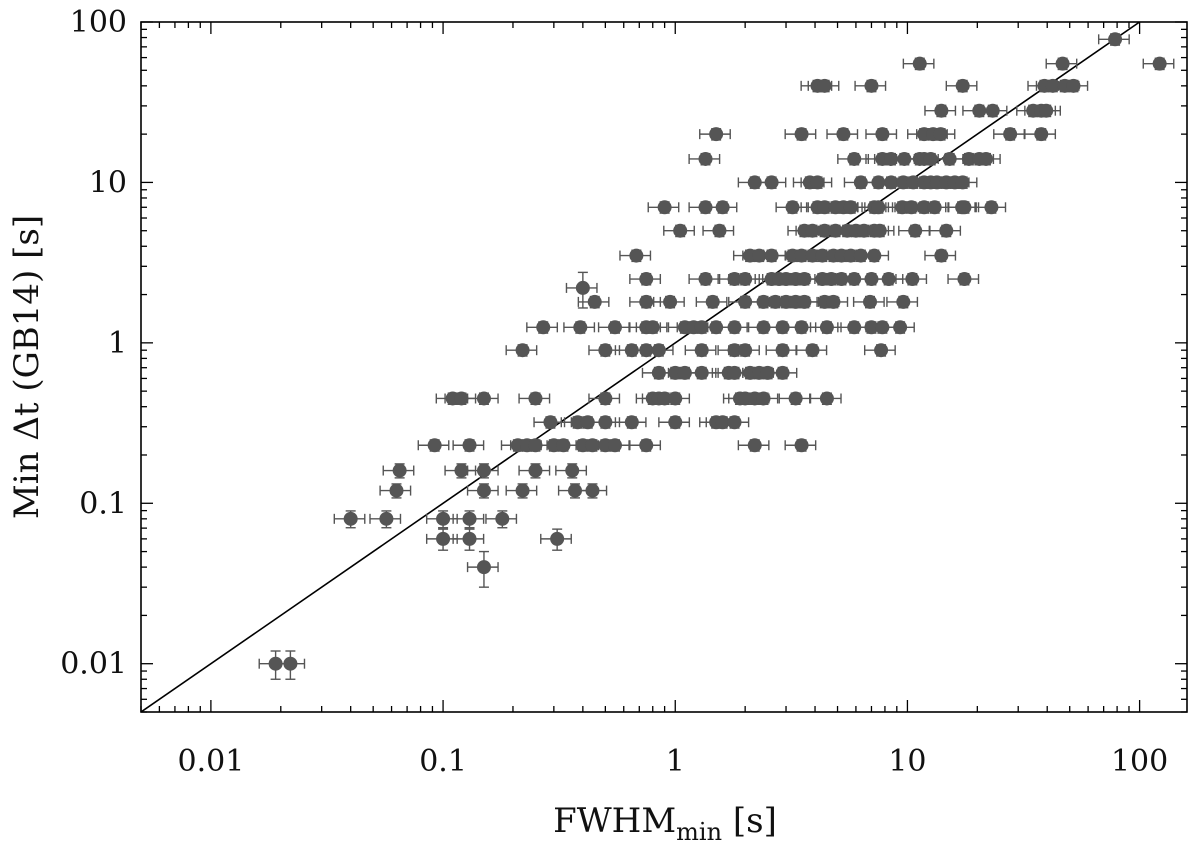 The height and width of the screenshot is (849, 1200). Describe the element at coordinates (108, 182) in the screenshot. I see `y-tick-label: 10` at that location.